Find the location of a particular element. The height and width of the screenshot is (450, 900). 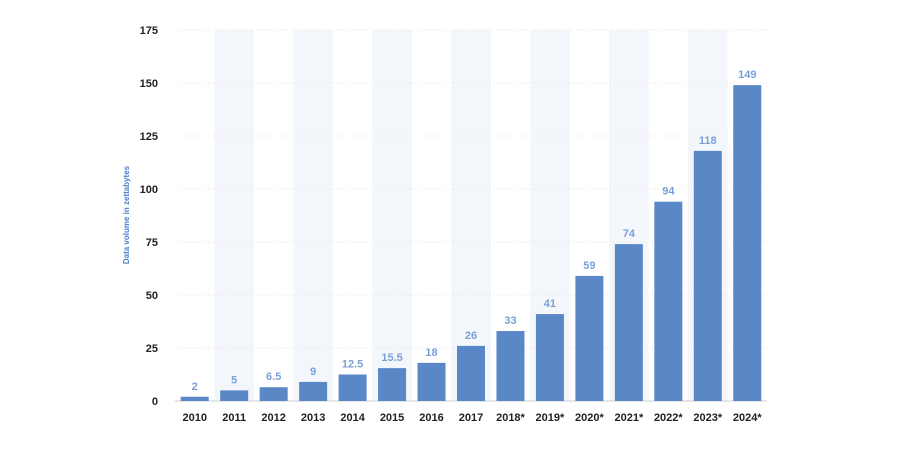

data-label-2018: 33 is located at coordinates (510, 321).